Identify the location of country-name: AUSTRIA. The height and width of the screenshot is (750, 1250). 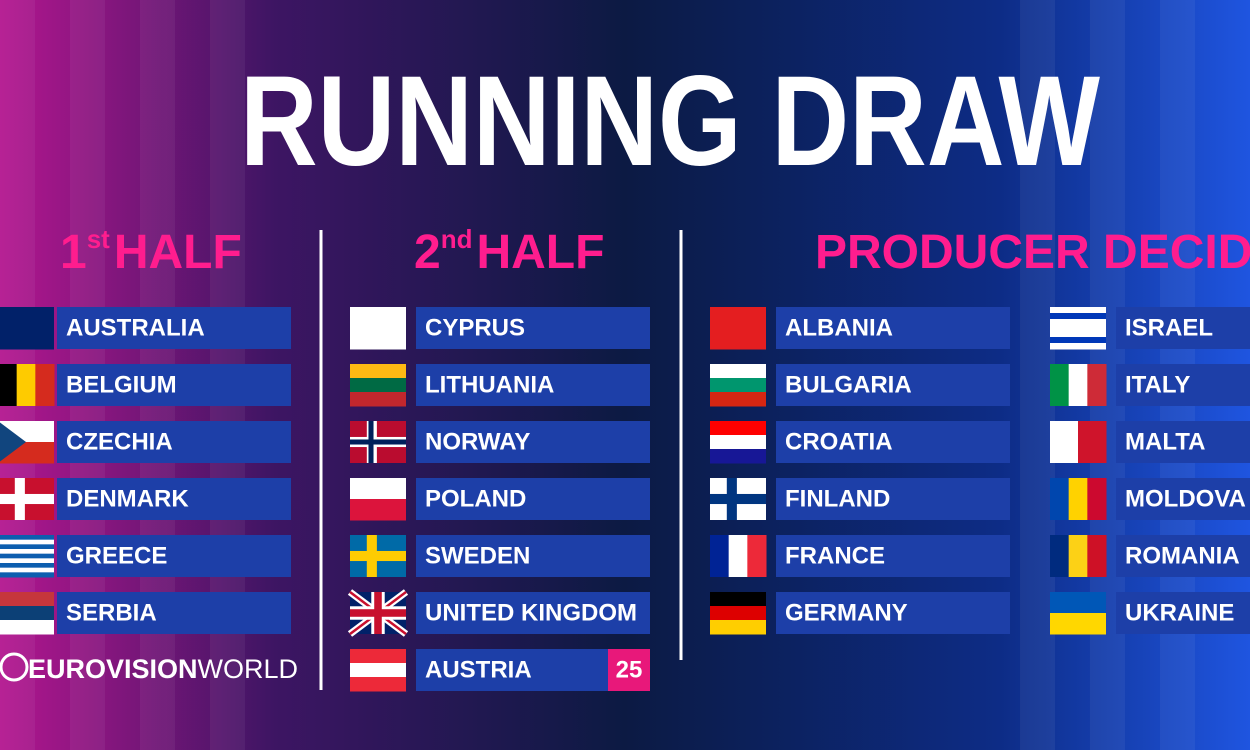
(478, 669).